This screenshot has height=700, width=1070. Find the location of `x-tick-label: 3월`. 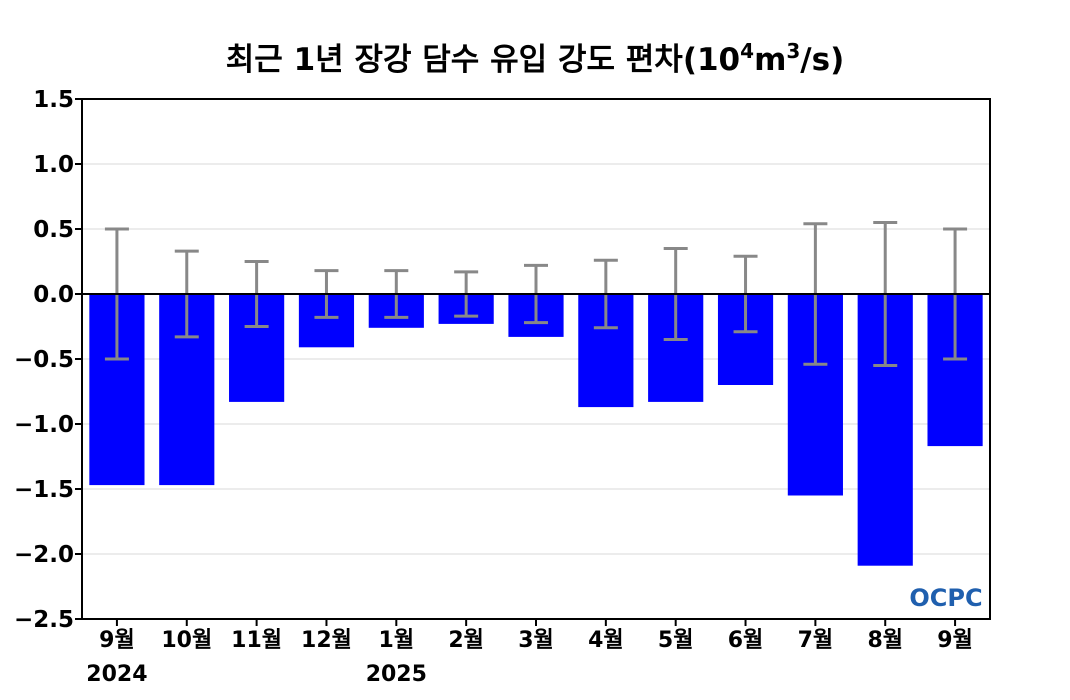

x-tick-label: 3월 is located at coordinates (536, 640).